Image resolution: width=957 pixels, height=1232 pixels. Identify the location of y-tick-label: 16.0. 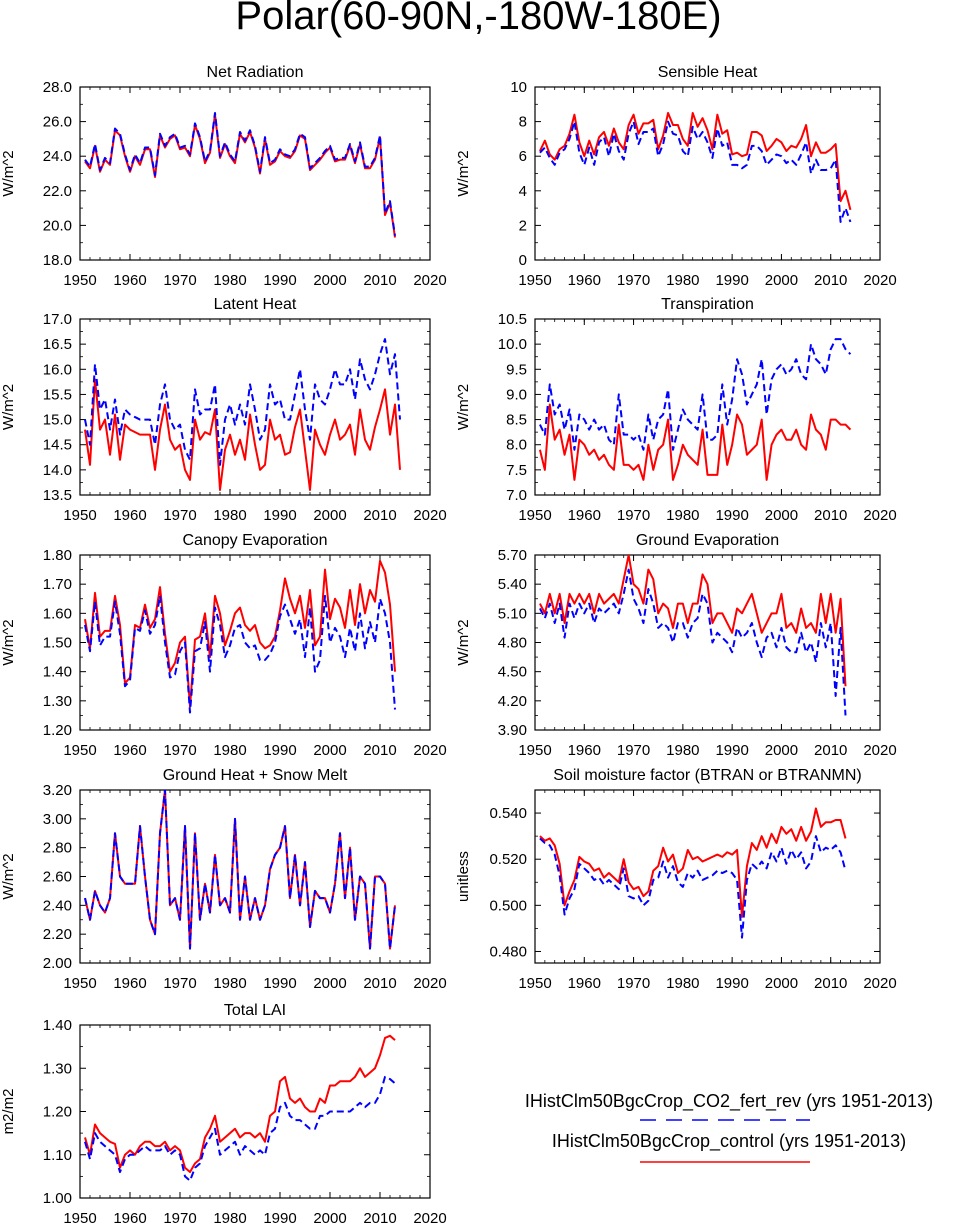
(57, 369).